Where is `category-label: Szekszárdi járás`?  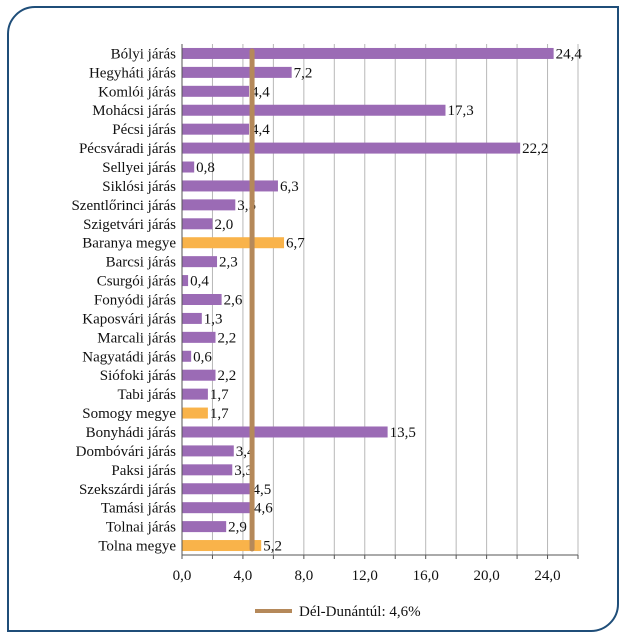
category-label: Szekszárdi járás is located at coordinates (127, 490).